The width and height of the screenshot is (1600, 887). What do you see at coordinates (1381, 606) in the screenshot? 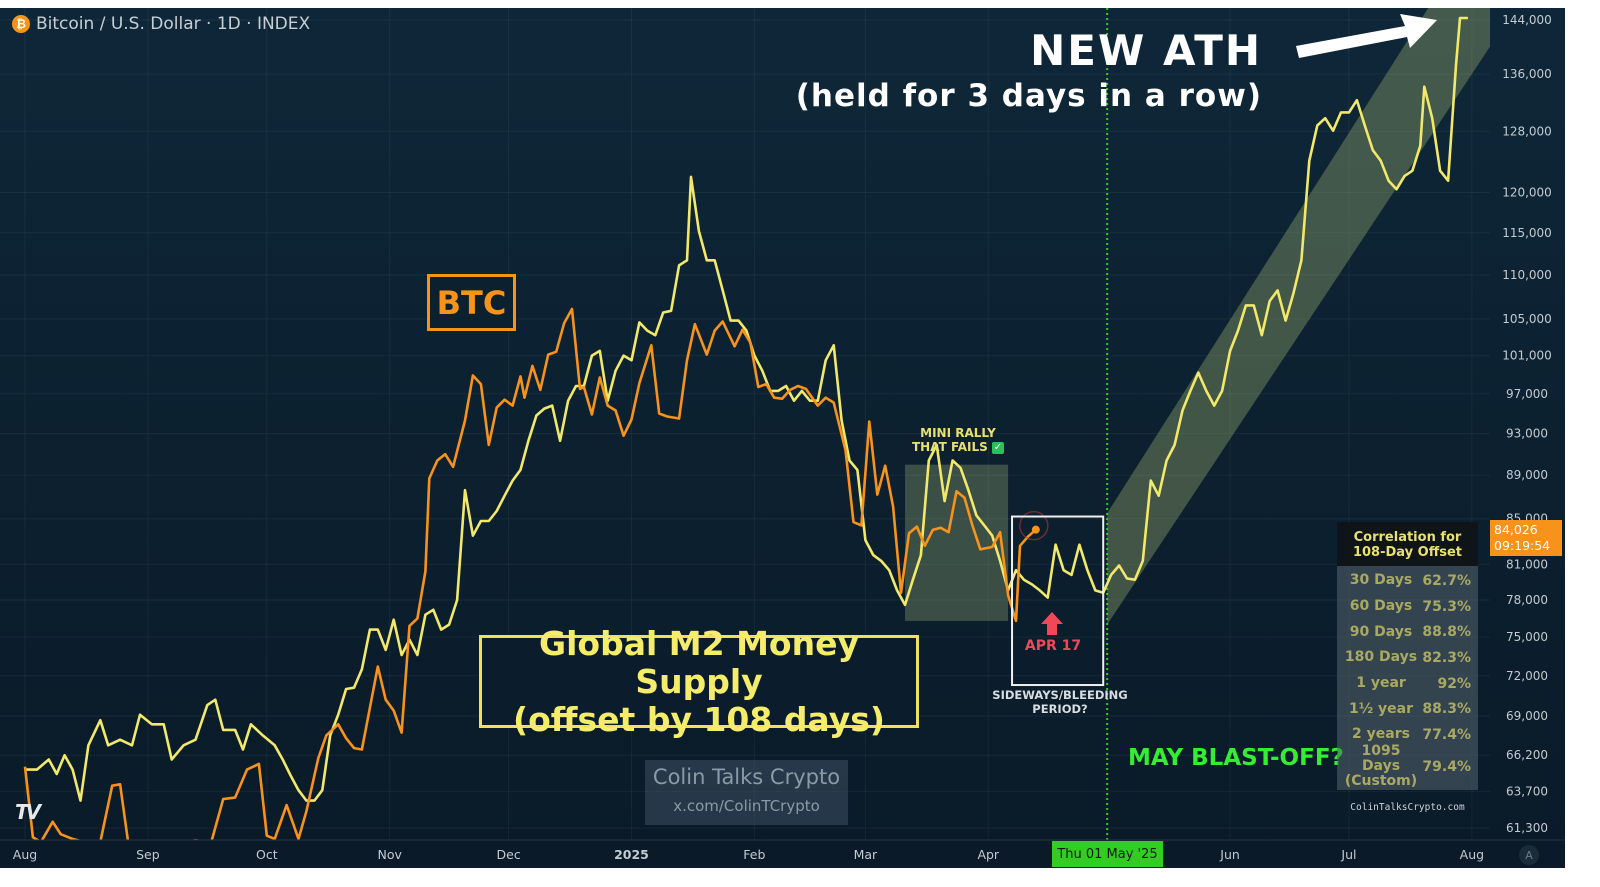
I see `row-label: 60 Days` at bounding box center [1381, 606].